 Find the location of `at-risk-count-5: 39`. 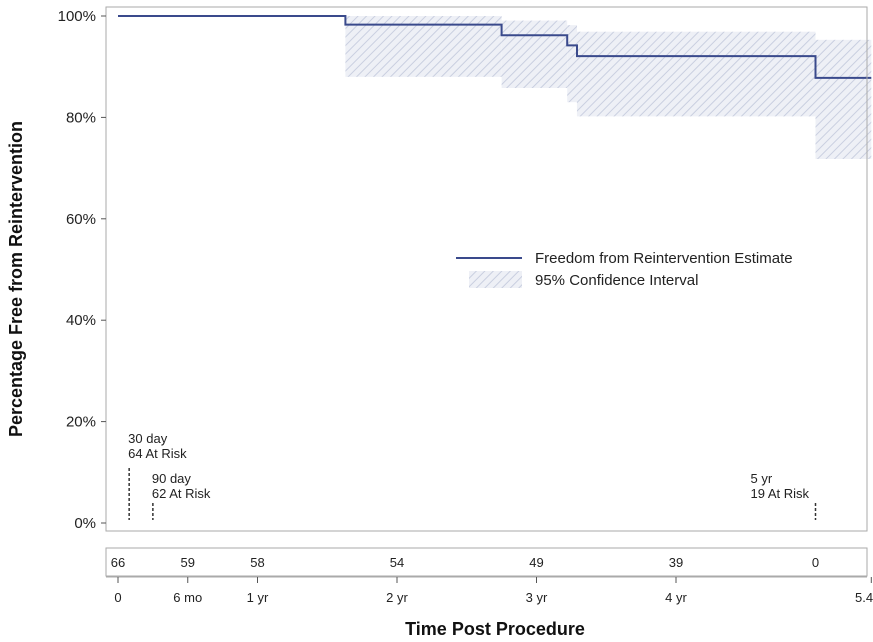

at-risk-count-5: 39 is located at coordinates (676, 562).